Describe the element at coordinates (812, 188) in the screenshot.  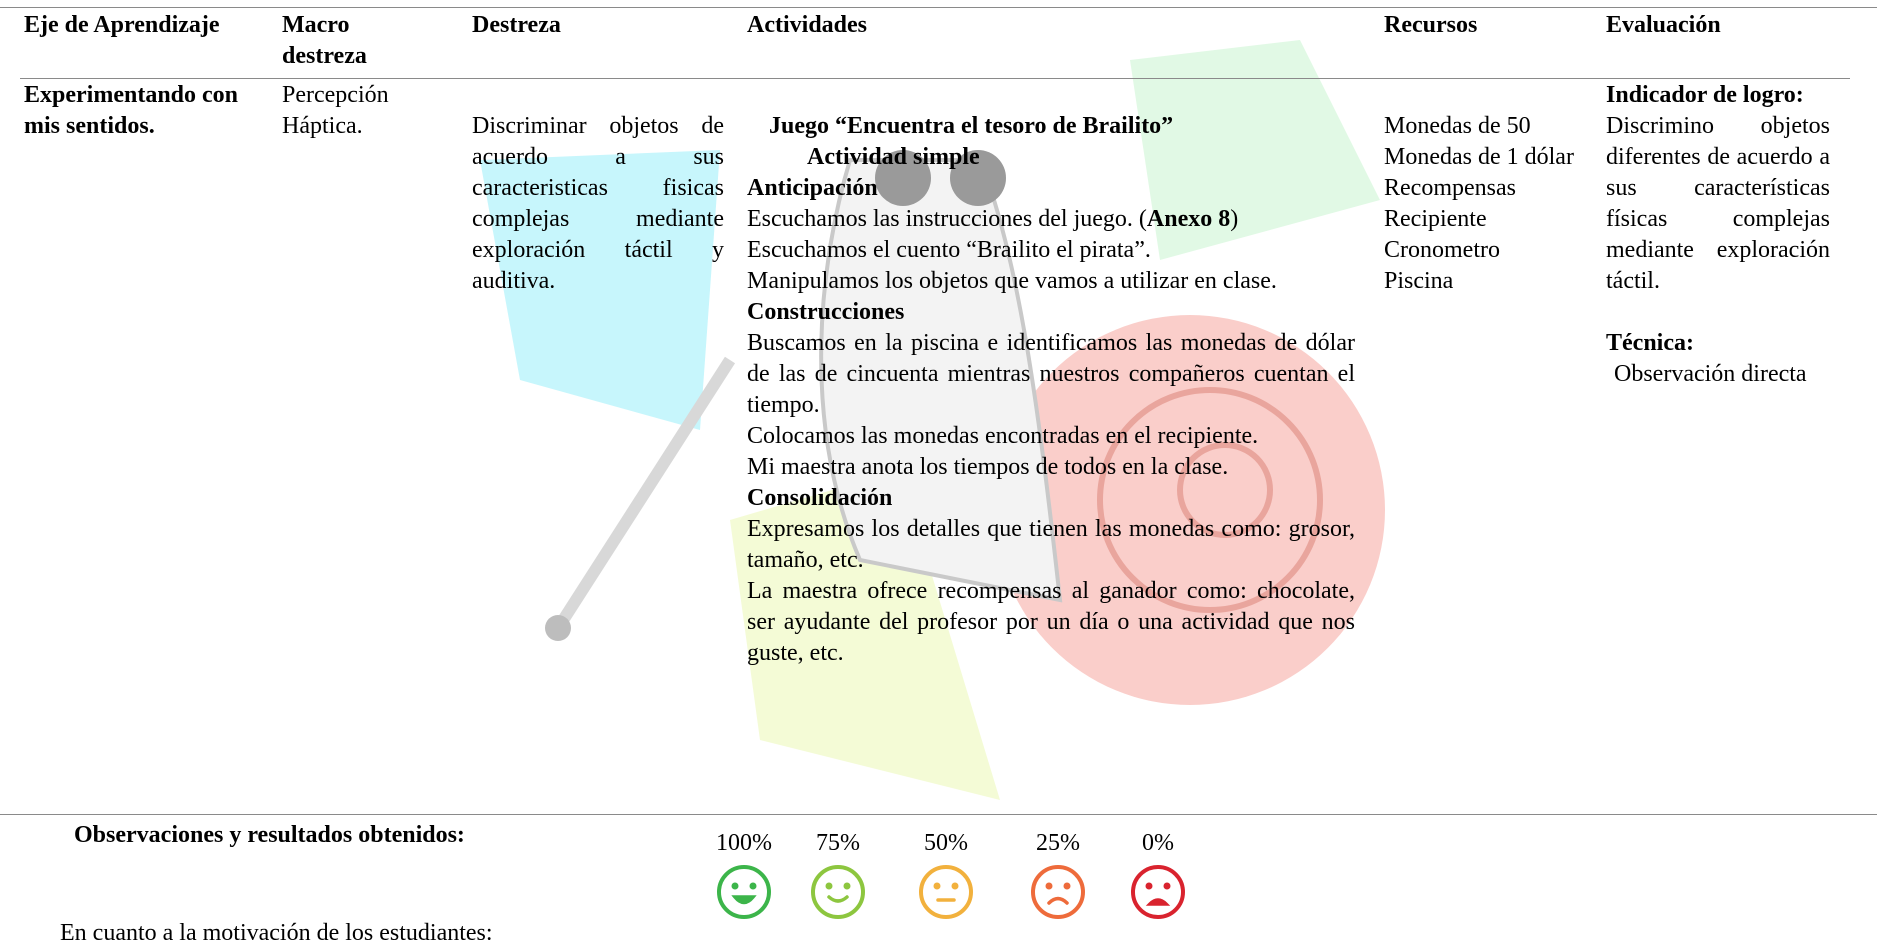
I see `section-heading: Anticipación` at that location.